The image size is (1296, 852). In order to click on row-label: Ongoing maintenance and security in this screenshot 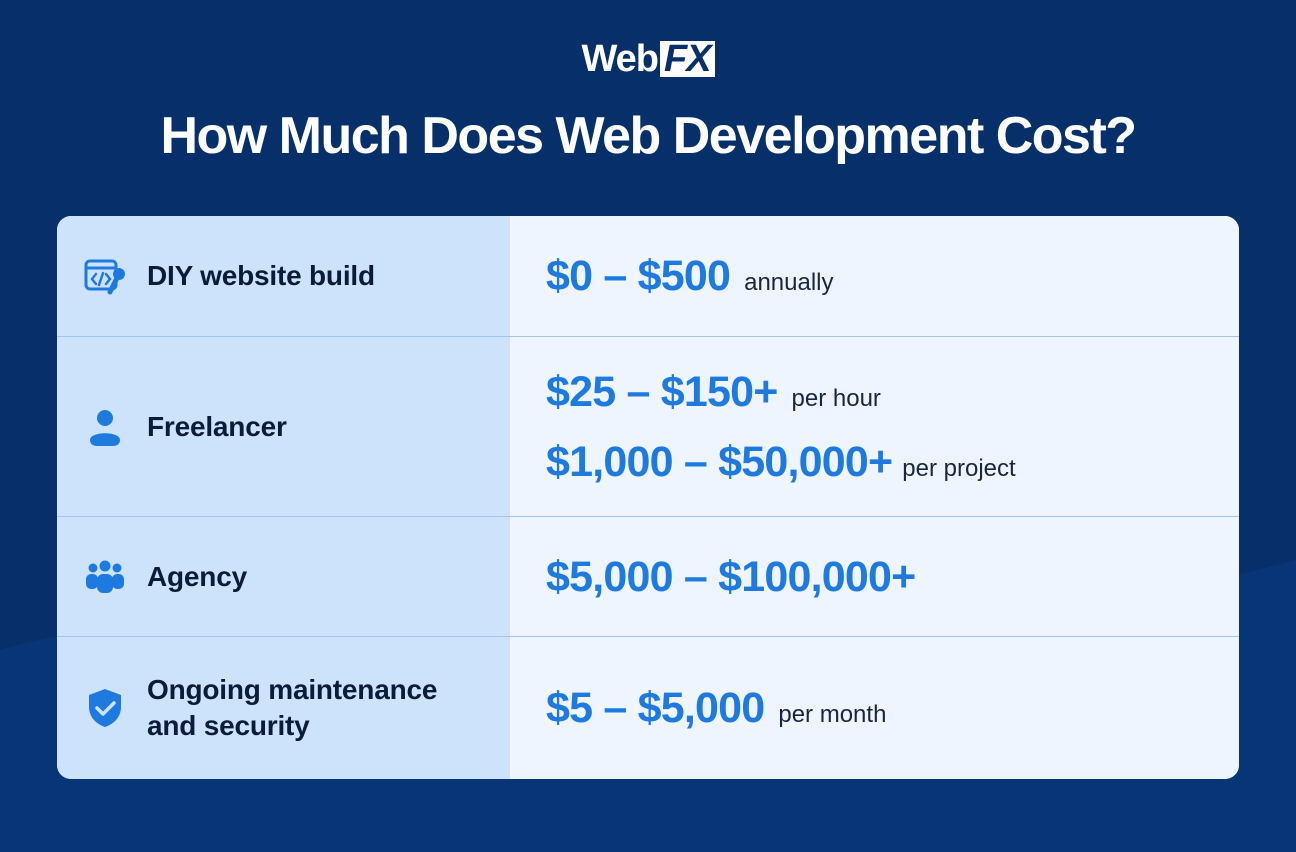, I will do `click(292, 708)`.